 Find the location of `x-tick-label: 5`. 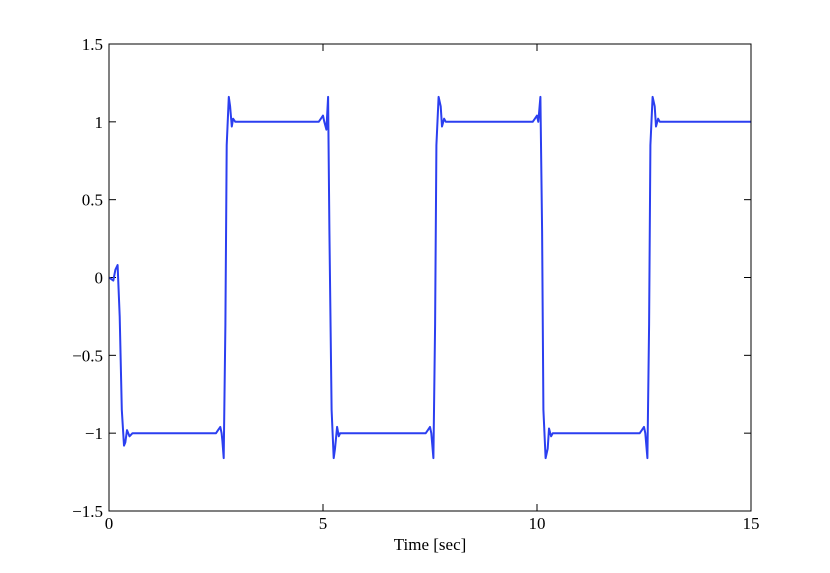

x-tick-label: 5 is located at coordinates (323, 523).